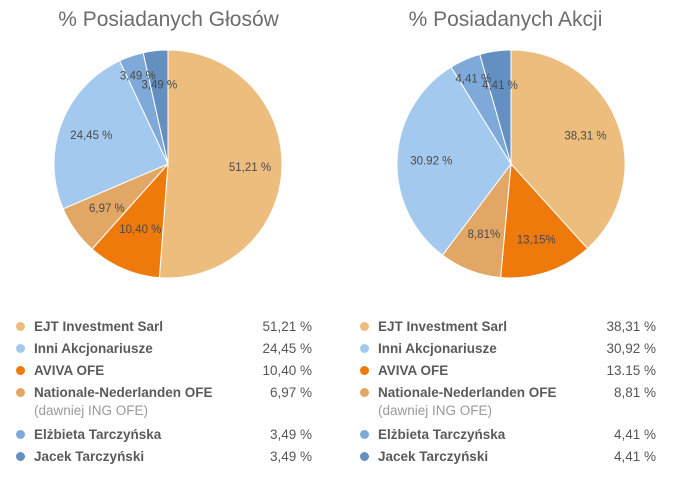 This screenshot has width=674, height=478. Describe the element at coordinates (473, 80) in the screenshot. I see `pie-label-elzbieta-tarczynska: 4,41 %` at that location.